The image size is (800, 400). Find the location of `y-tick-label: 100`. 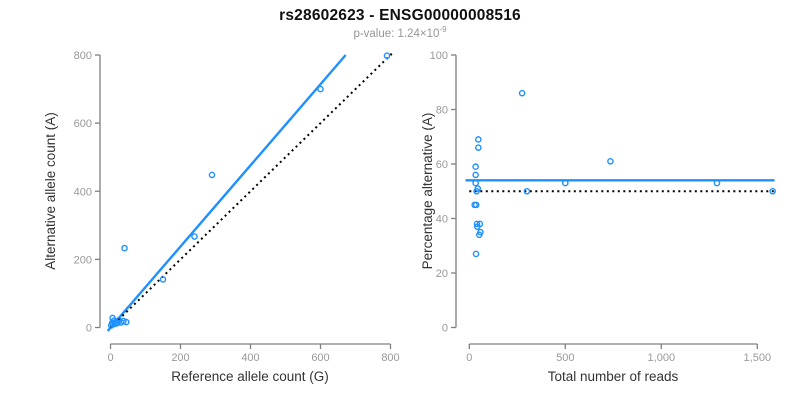

y-tick-label: 100 is located at coordinates (439, 56).